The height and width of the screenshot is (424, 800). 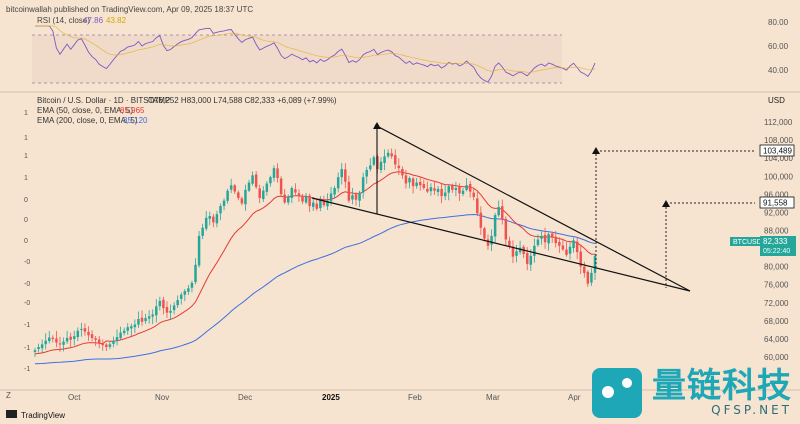 I want to click on watermark-title: 量链科技, so click(x=722, y=386).